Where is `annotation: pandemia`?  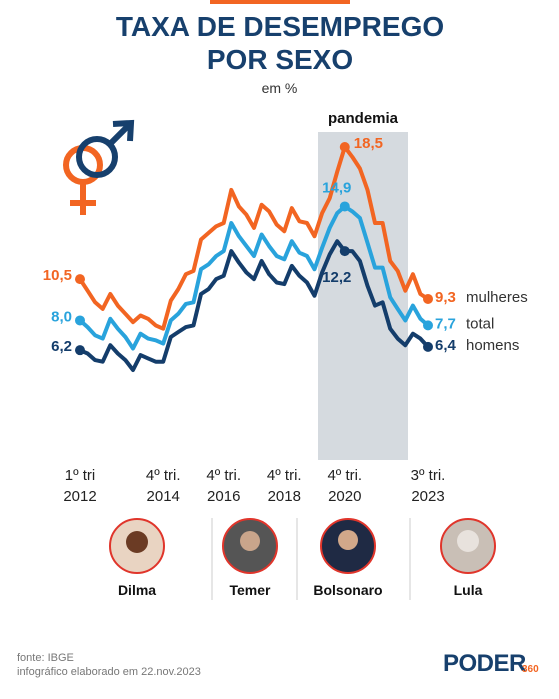 annotation: pandemia is located at coordinates (363, 118).